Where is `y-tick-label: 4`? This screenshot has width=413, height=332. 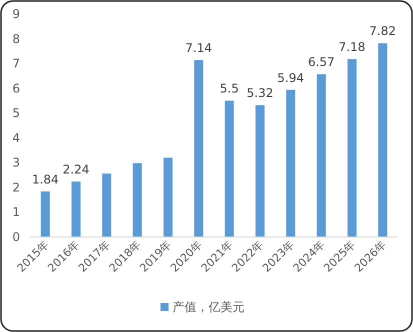
y-tick-label: 4 is located at coordinates (16, 137).